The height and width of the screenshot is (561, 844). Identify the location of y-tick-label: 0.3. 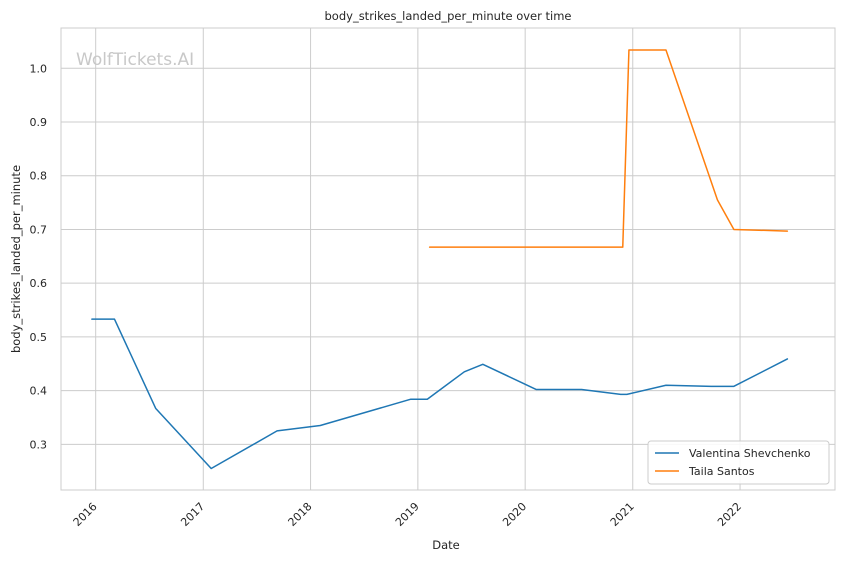
(39, 444).